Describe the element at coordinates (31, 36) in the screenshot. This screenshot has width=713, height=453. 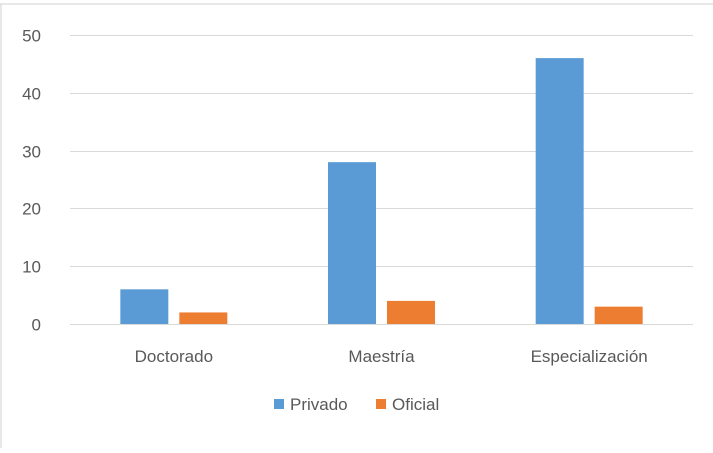
I see `y-tick-label: 50` at that location.